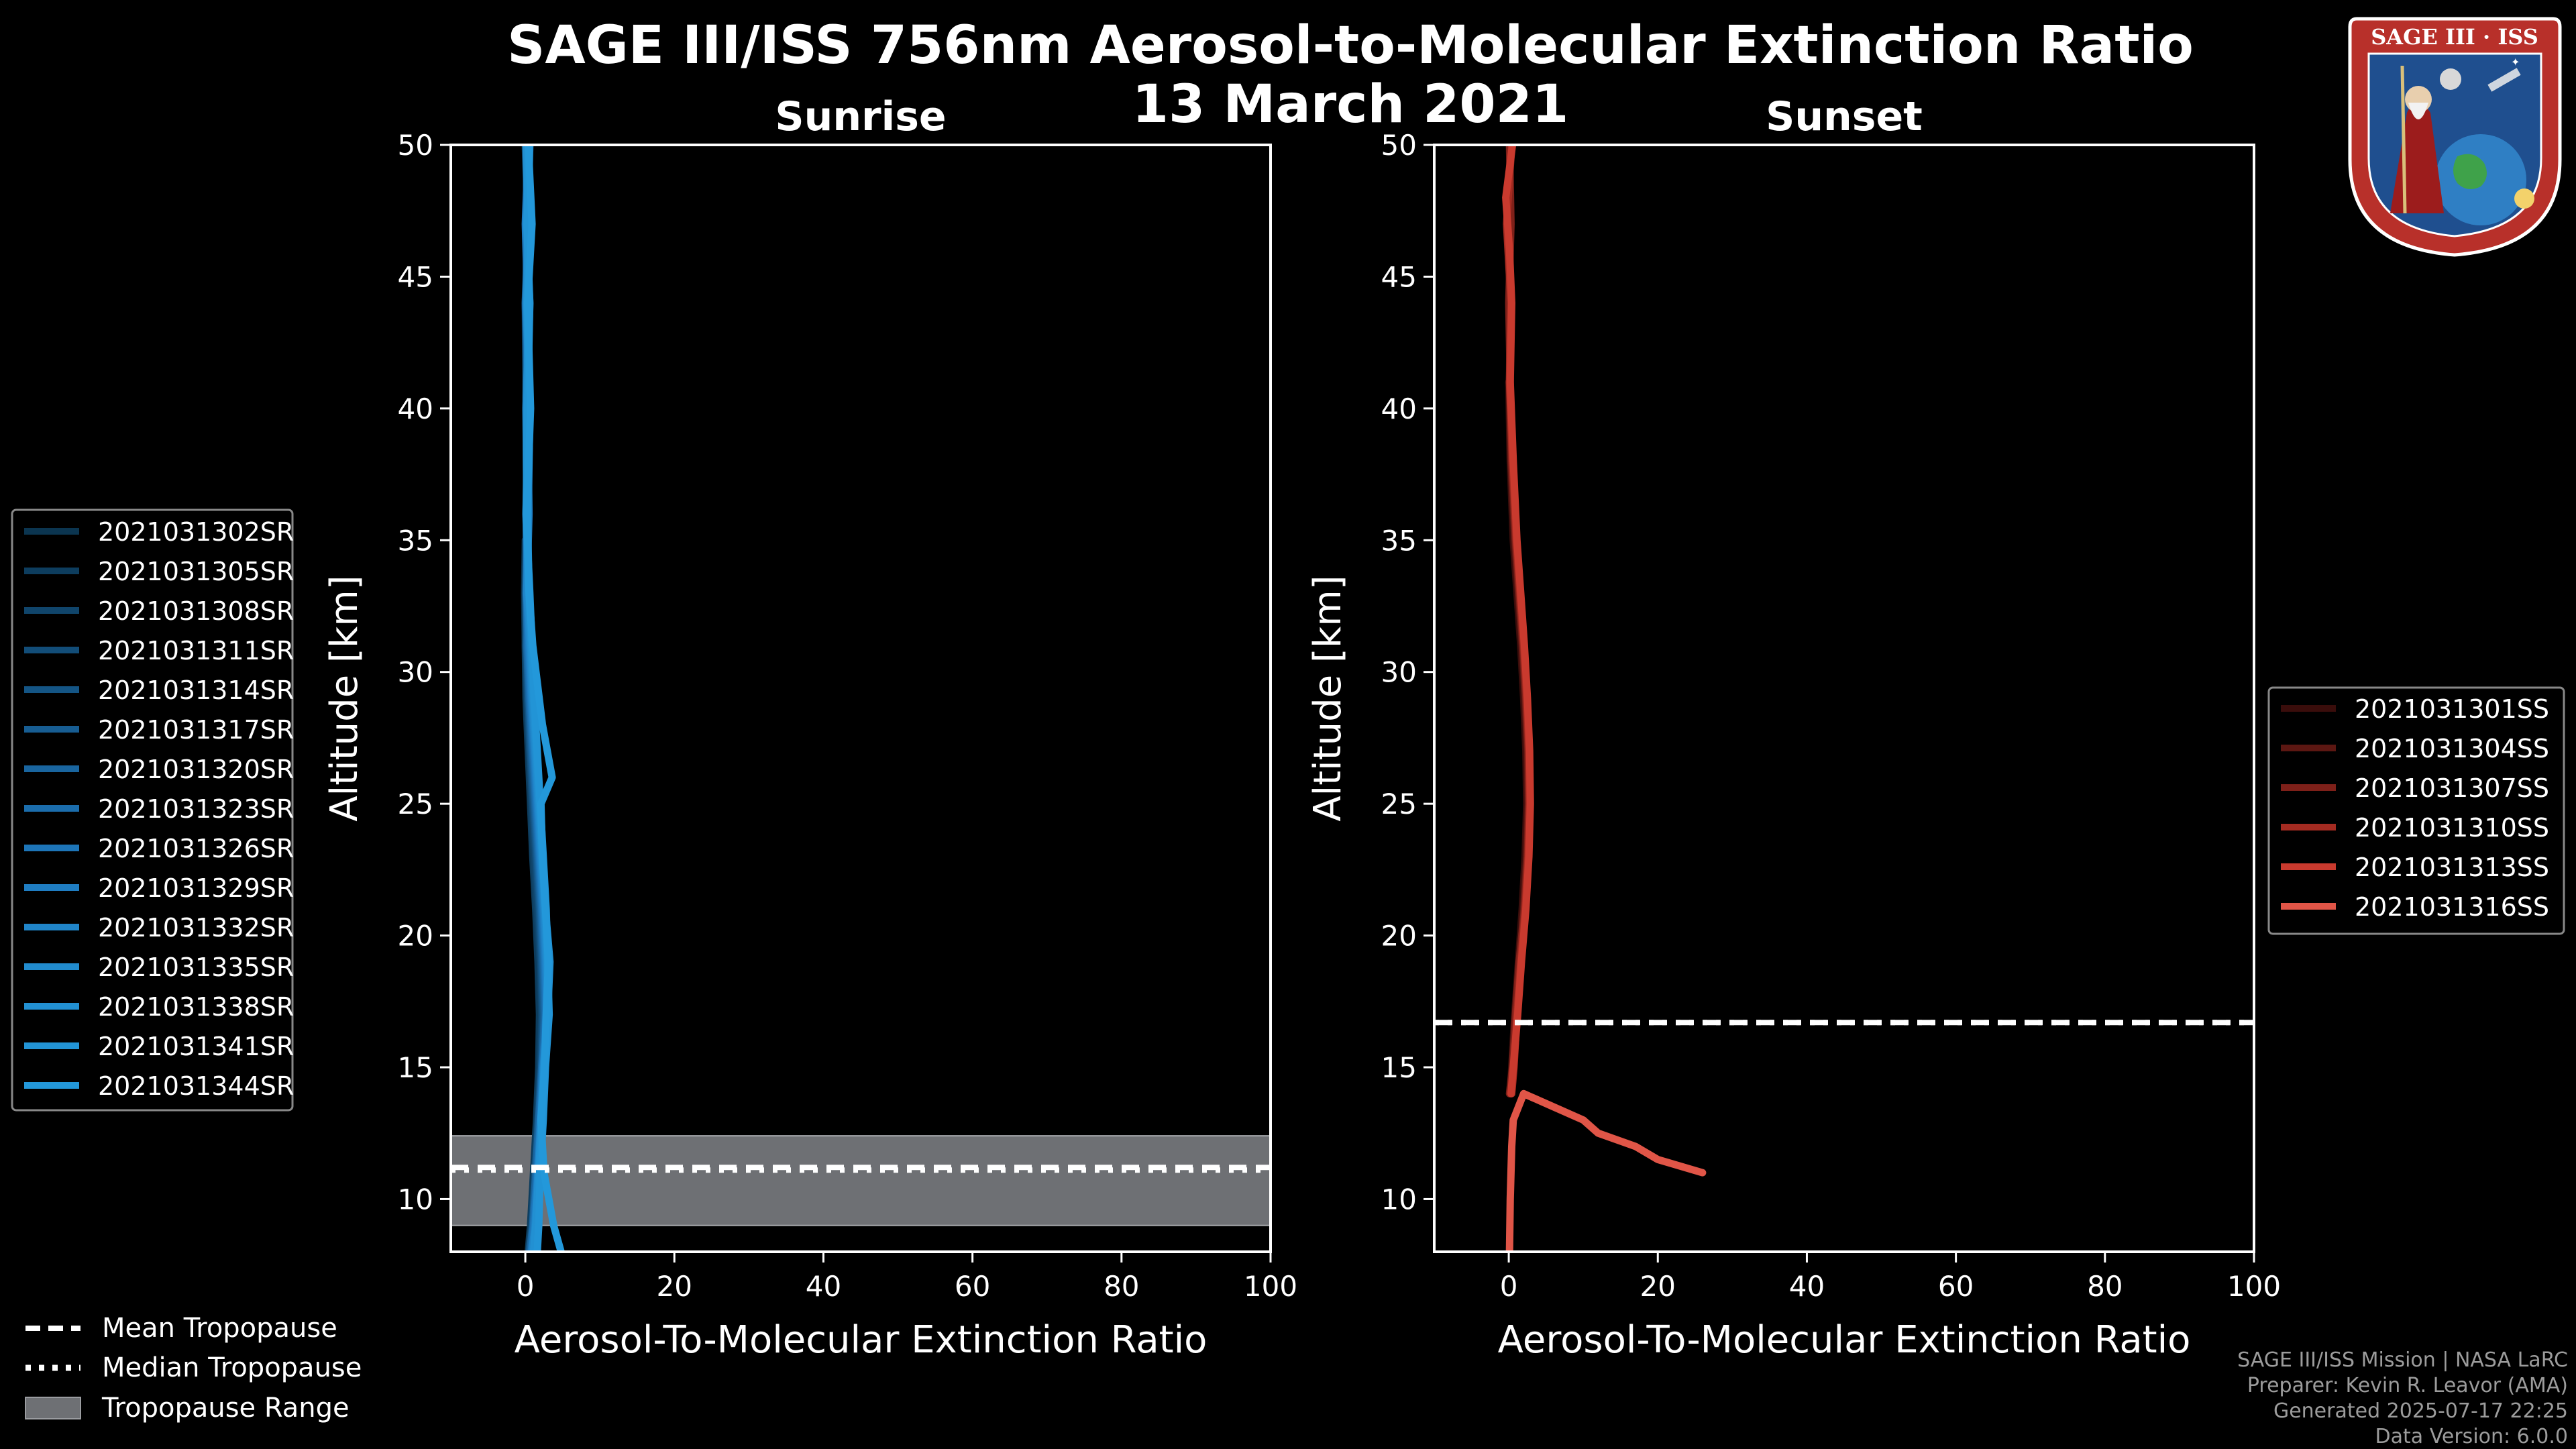 The height and width of the screenshot is (1449, 2576). What do you see at coordinates (2407, 1385) in the screenshot?
I see `footer-line2: Preparer: Kevin R. Leavor (AMA)` at bounding box center [2407, 1385].